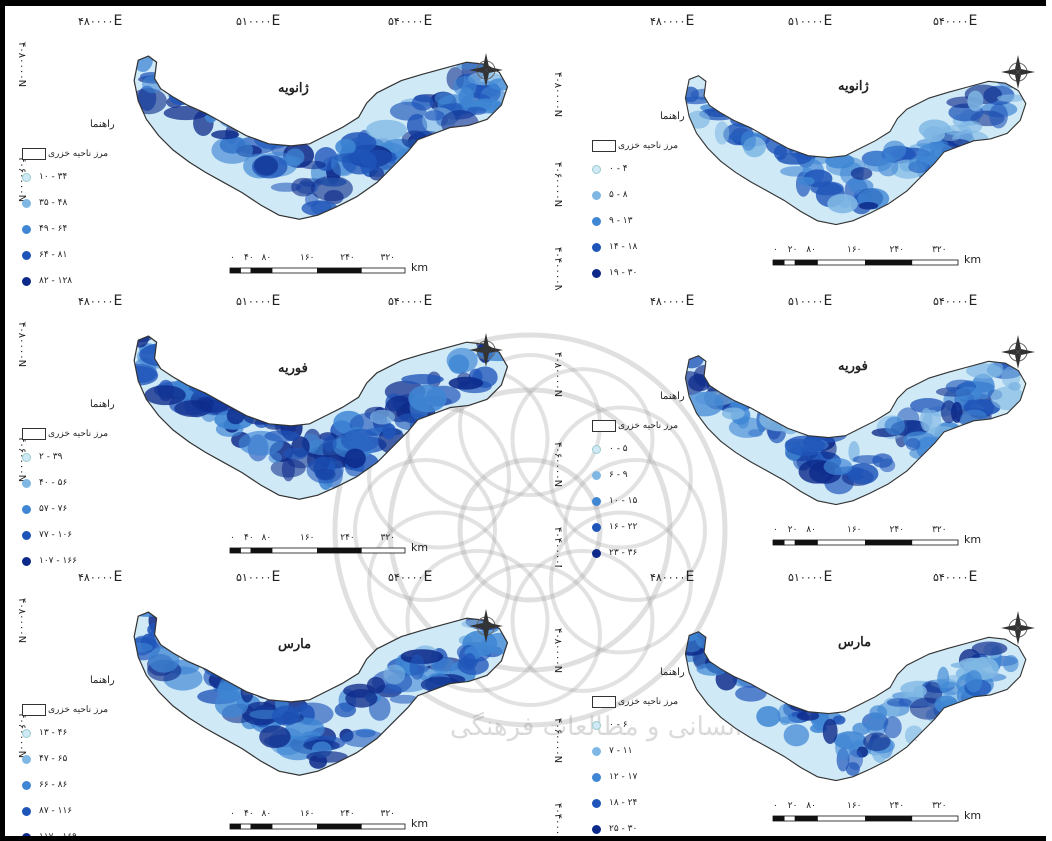 The width and height of the screenshot is (1052, 841). I want to click on legend-range: ۴۷ - ۶۵, so click(53, 759).